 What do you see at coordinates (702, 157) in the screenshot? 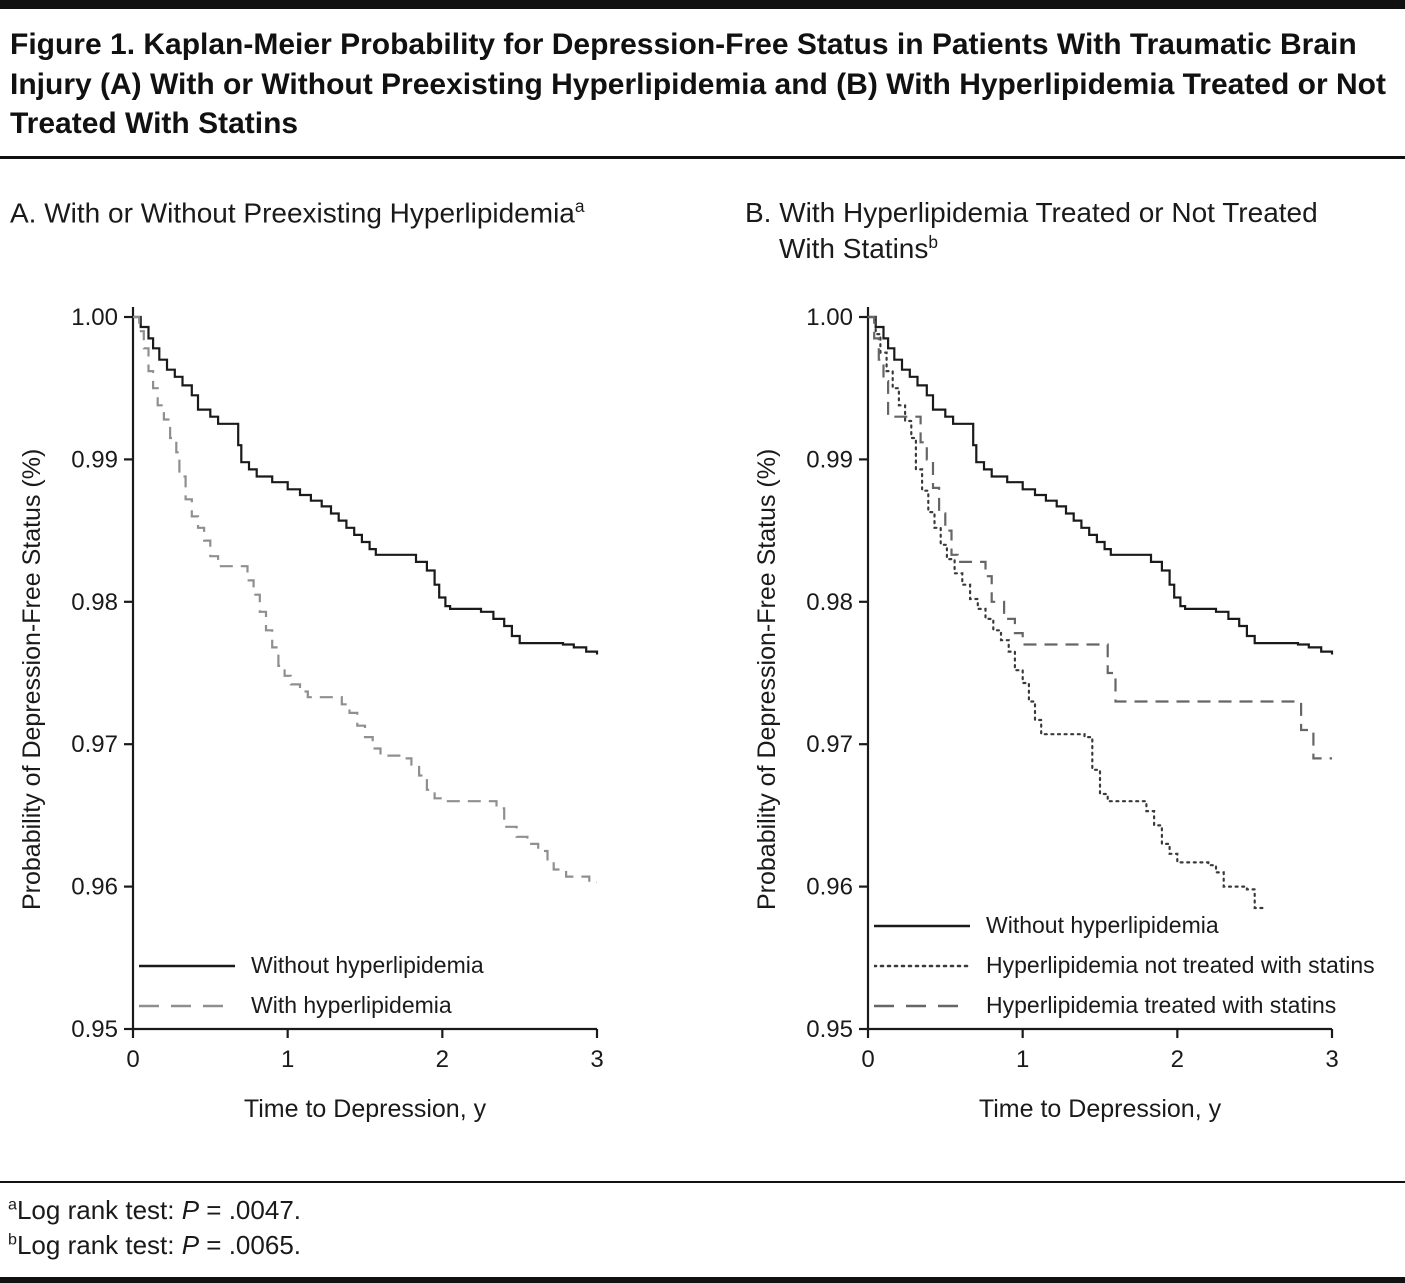
I see `title-divider-rule` at bounding box center [702, 157].